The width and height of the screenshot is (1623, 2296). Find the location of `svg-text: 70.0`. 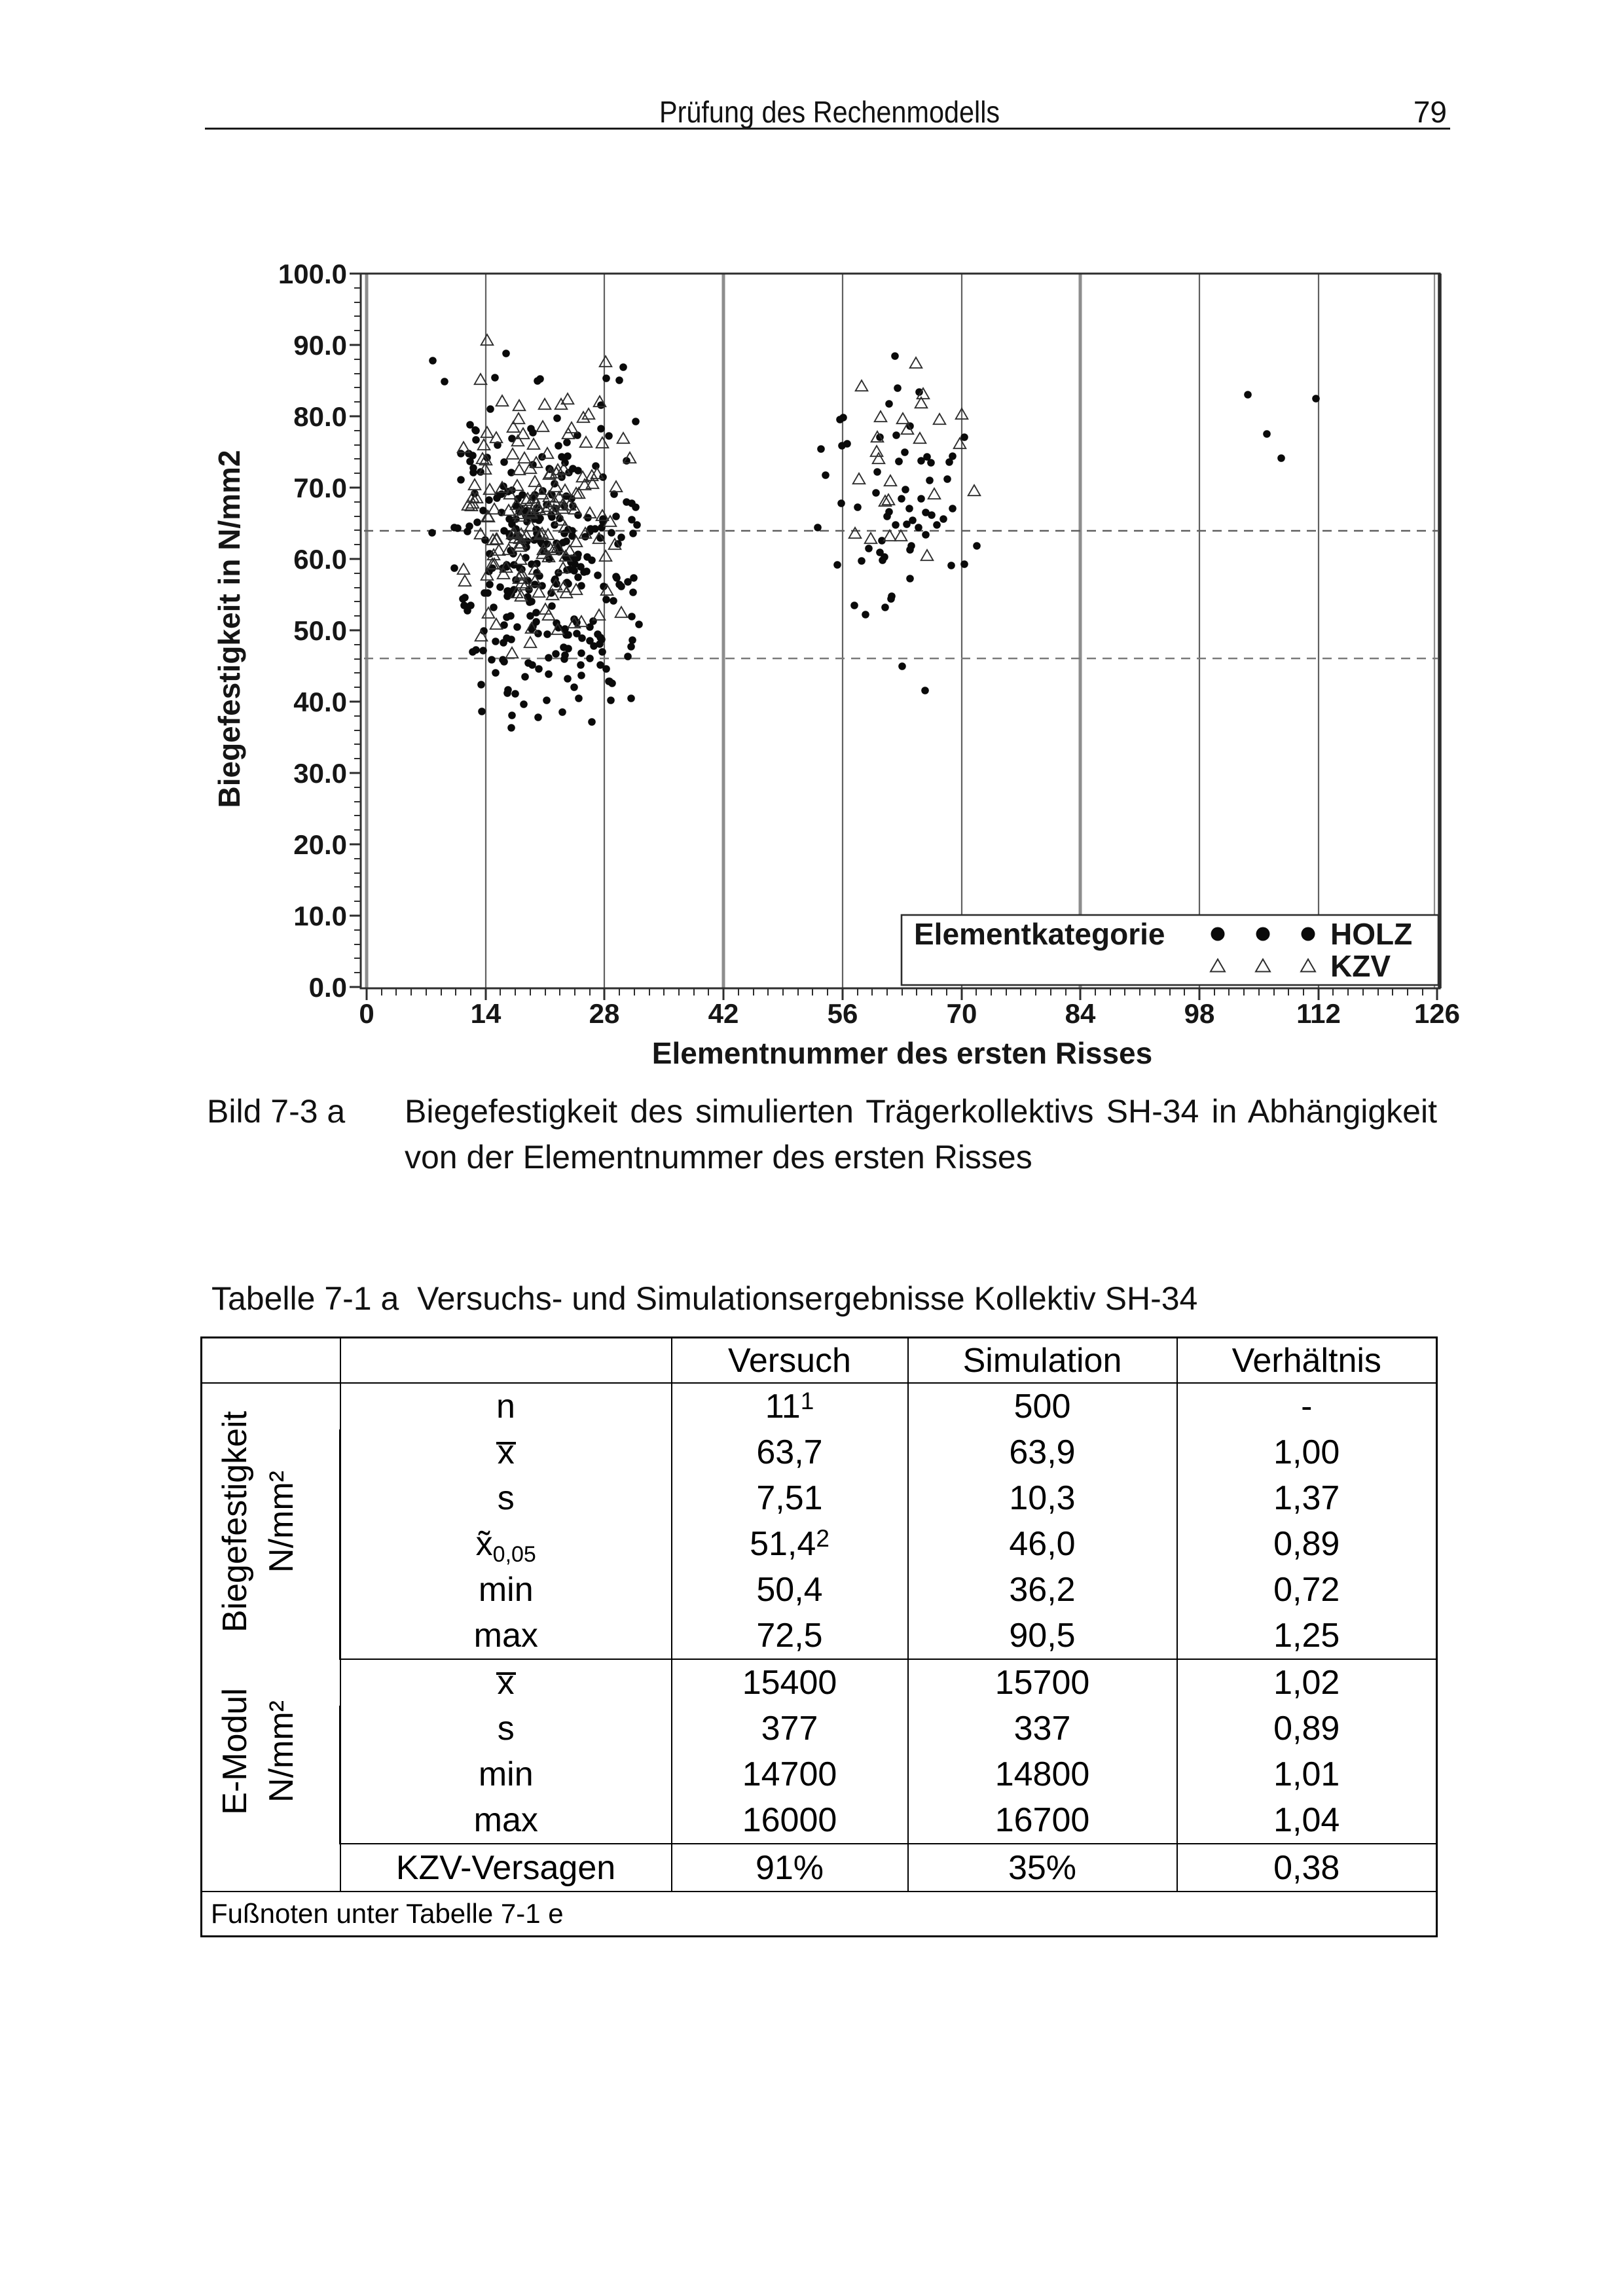

svg-text: 70.0 is located at coordinates (320, 488).